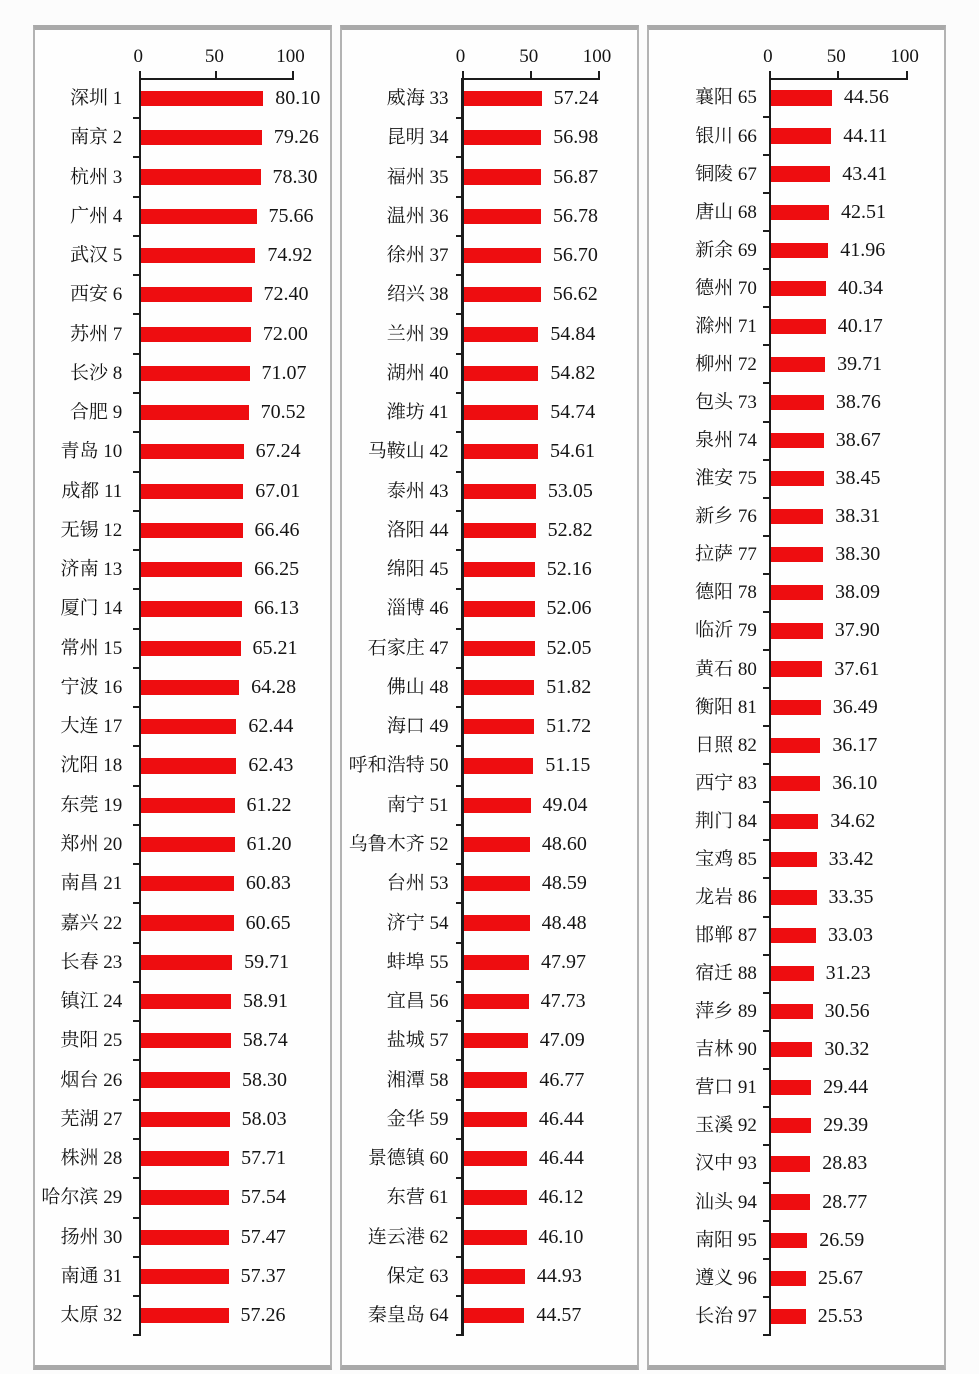  Describe the element at coordinates (269, 804) in the screenshot. I see `value-label: 61.22` at that location.